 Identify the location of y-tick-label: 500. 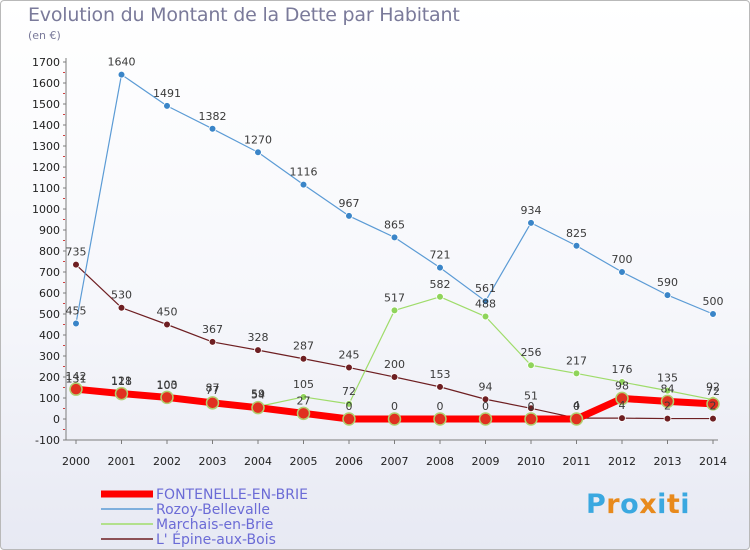
(49, 314).